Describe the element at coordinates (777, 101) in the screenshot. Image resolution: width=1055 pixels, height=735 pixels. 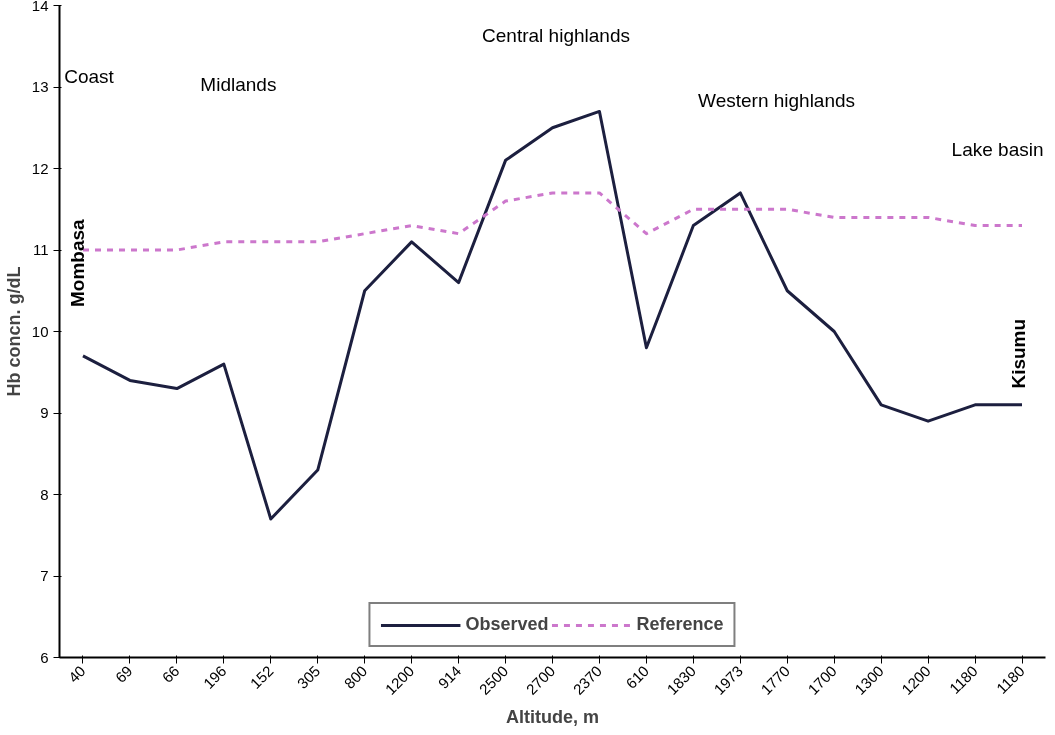
I see `annotation: Western highlands` at that location.